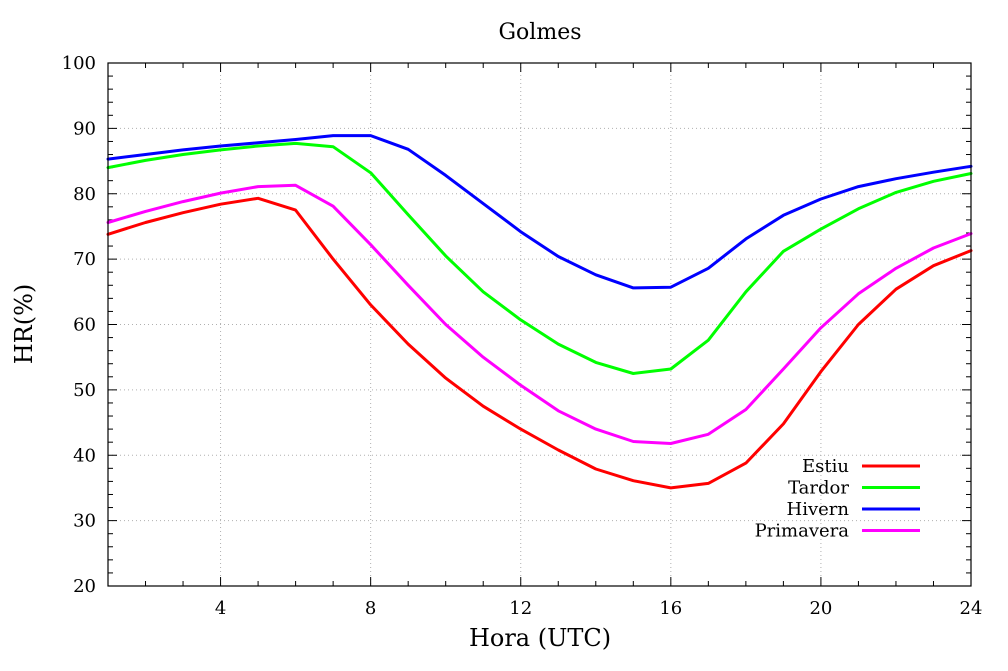 The height and width of the screenshot is (671, 1008). I want to click on legend-label: Tardor, so click(818, 488).